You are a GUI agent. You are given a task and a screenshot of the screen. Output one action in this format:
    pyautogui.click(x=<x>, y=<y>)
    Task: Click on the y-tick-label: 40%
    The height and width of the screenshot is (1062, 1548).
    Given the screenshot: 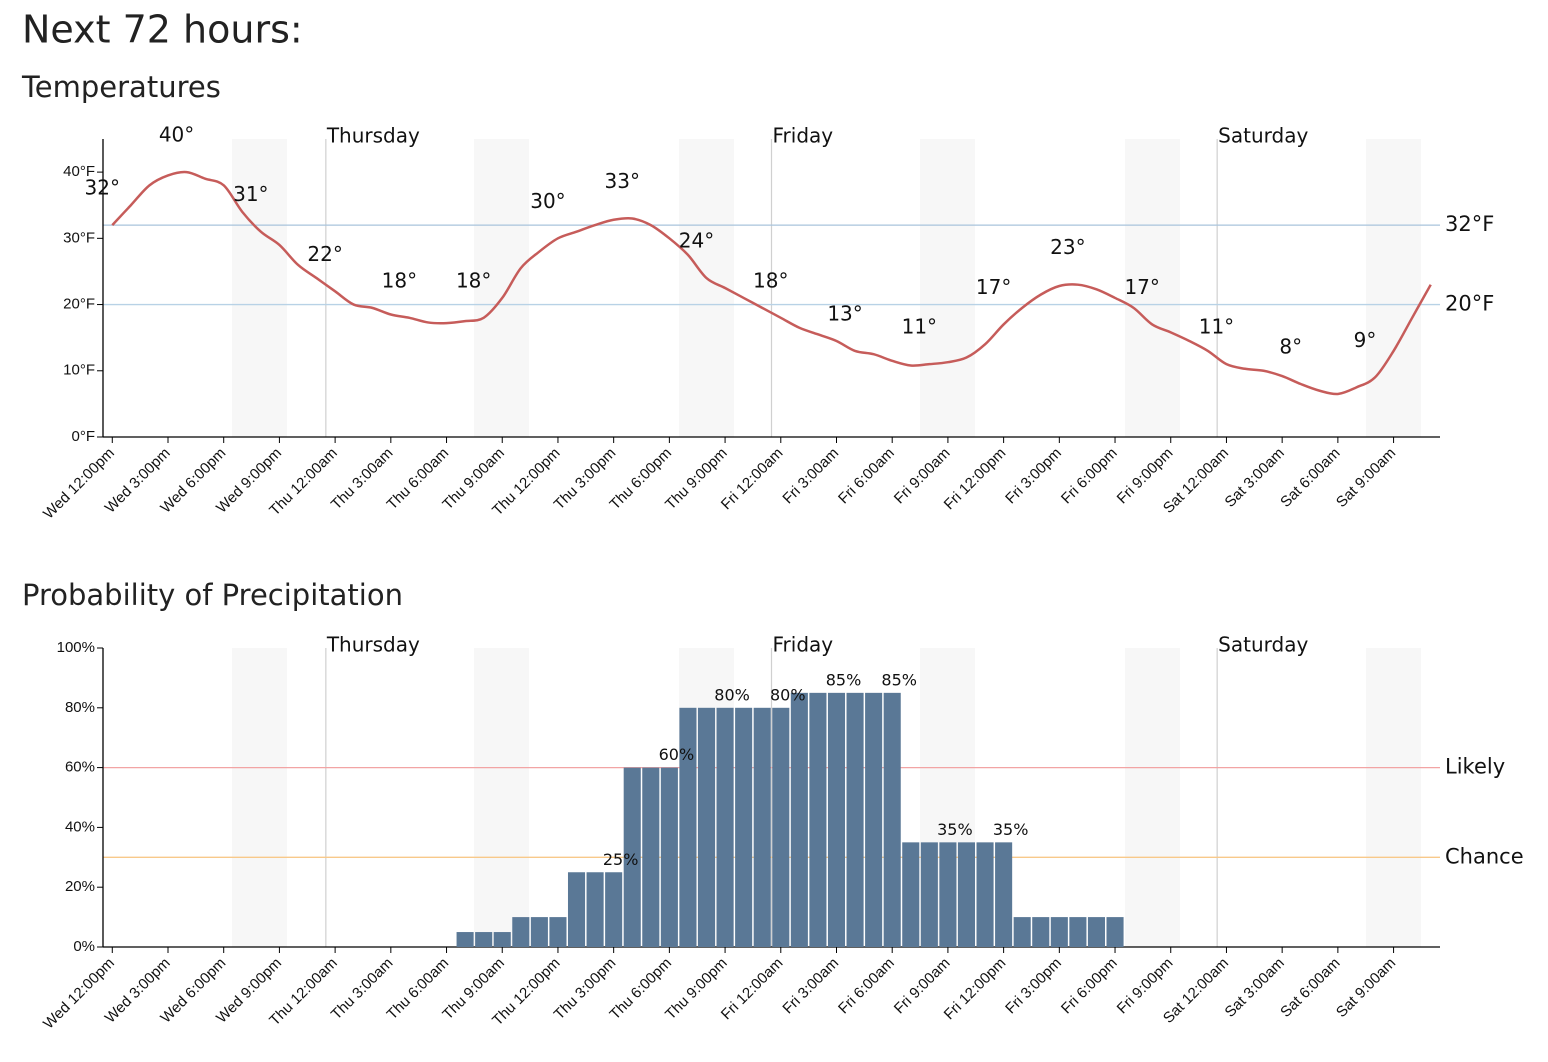 What is the action you would take?
    pyautogui.click(x=80, y=826)
    